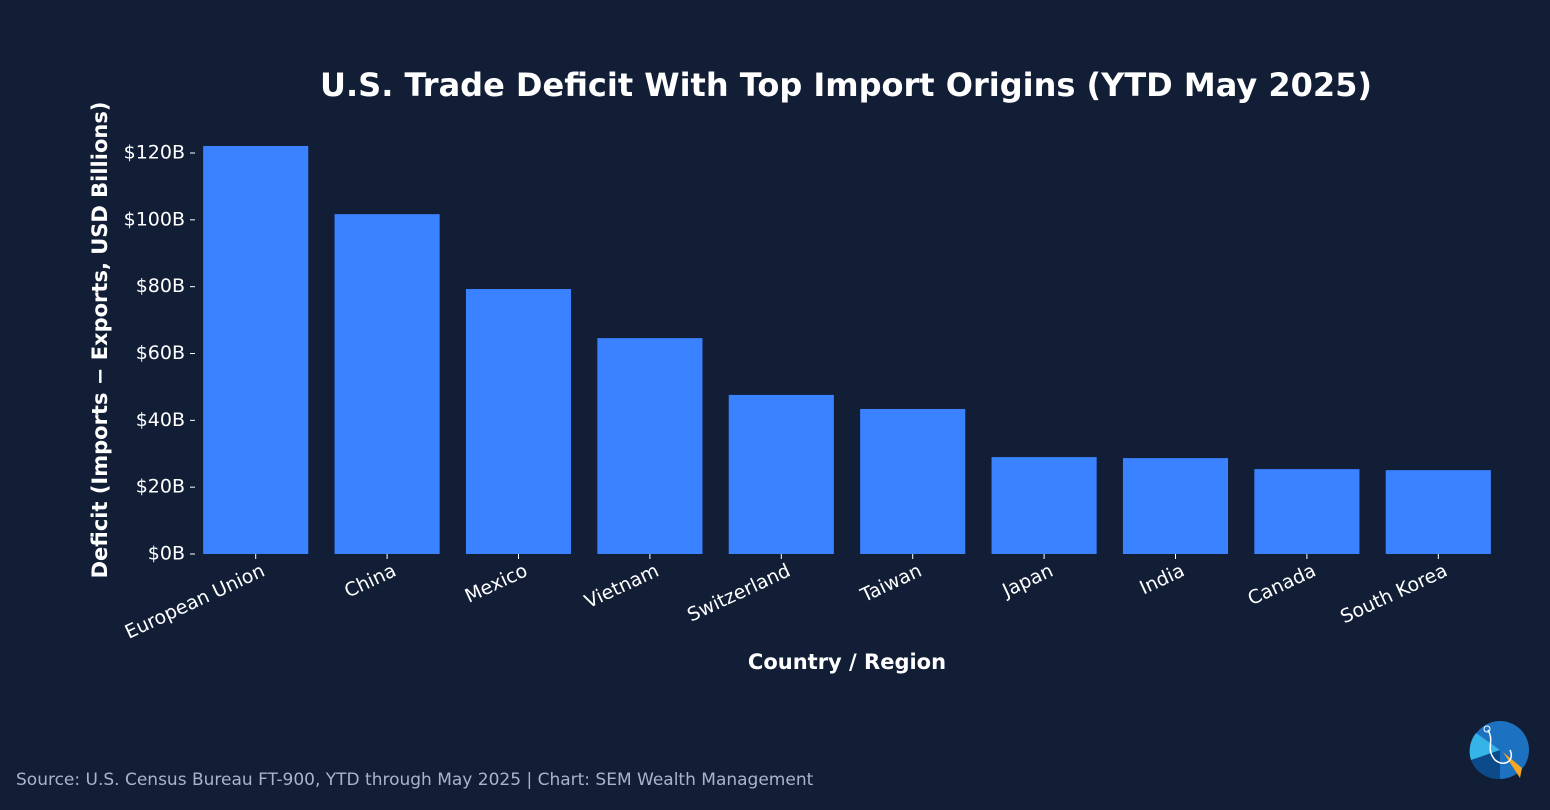  What do you see at coordinates (160, 420) in the screenshot?
I see `y-tick-label: $40B` at bounding box center [160, 420].